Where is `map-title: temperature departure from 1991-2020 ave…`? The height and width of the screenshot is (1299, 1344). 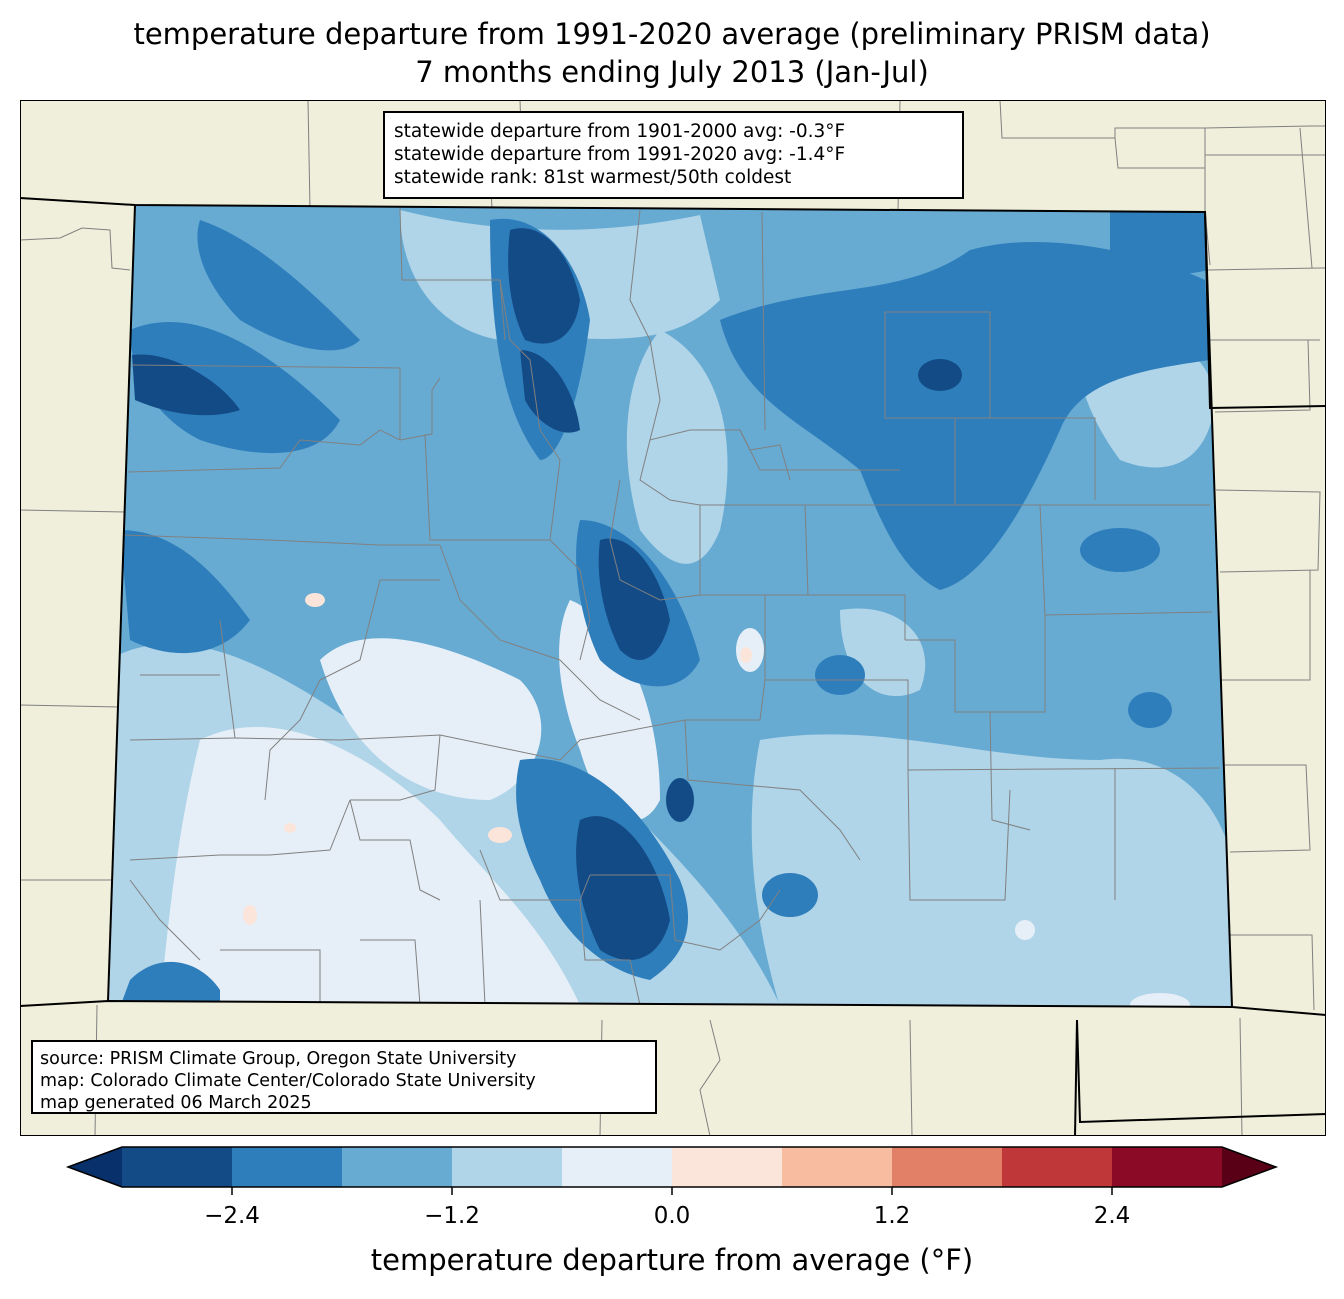
map-title: temperature departure from 1991-2020 ave… is located at coordinates (672, 34).